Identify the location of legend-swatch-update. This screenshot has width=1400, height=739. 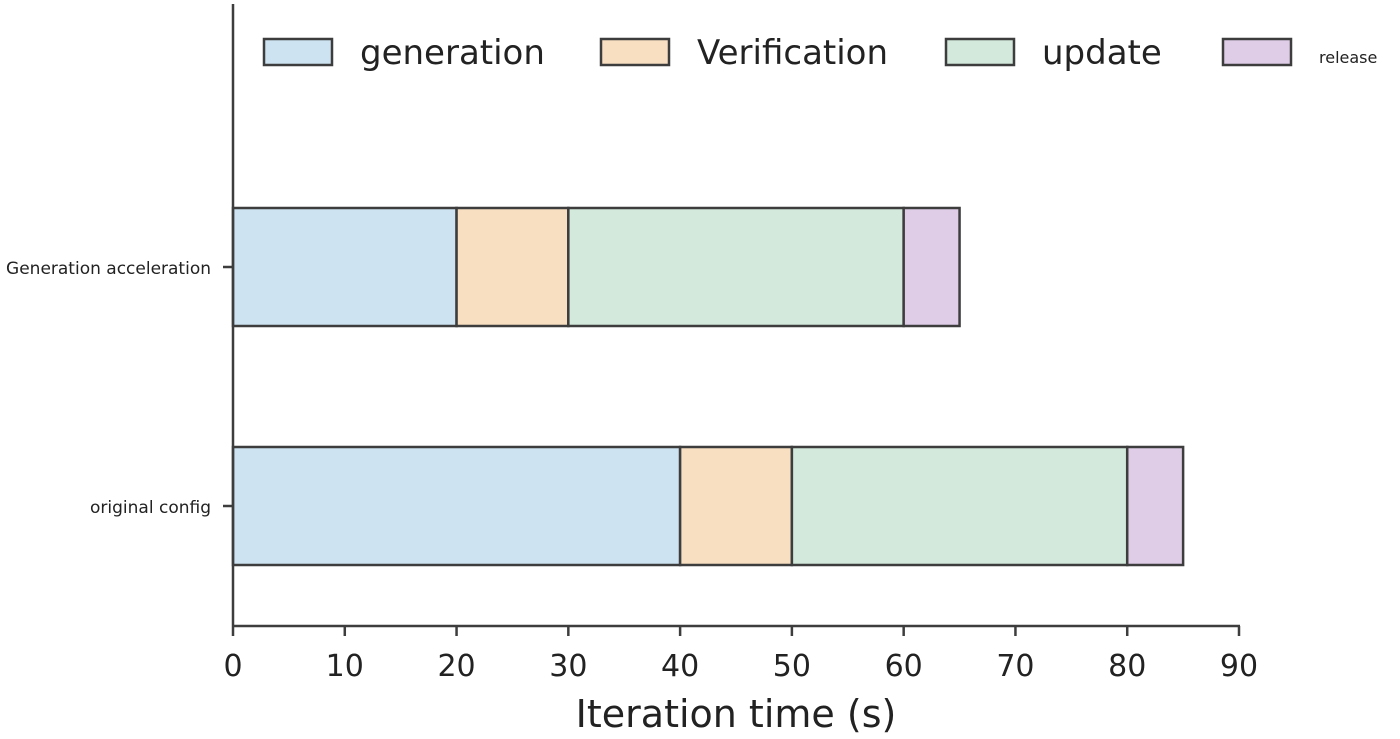
(980, 52).